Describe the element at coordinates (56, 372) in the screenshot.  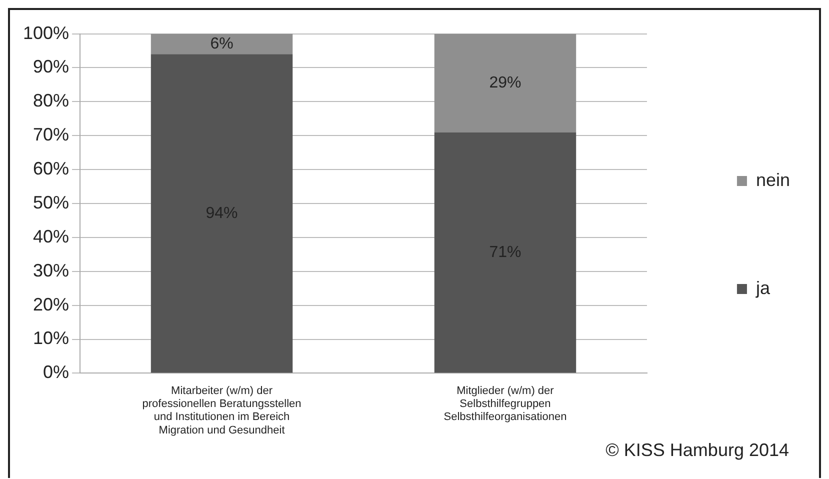
I see `y-tick-label: 0%` at that location.